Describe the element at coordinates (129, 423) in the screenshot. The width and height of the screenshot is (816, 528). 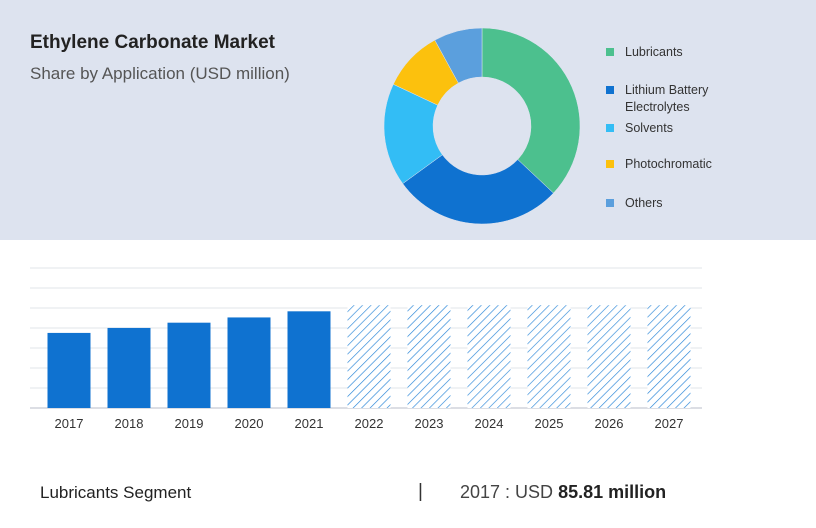
I see `x-tick-label: 2018` at that location.